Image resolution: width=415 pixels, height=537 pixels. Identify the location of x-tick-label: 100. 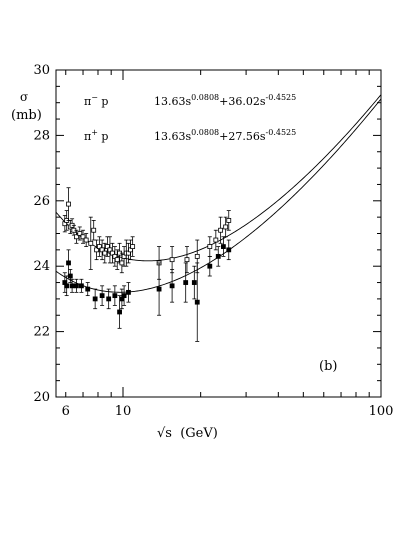
(381, 411).